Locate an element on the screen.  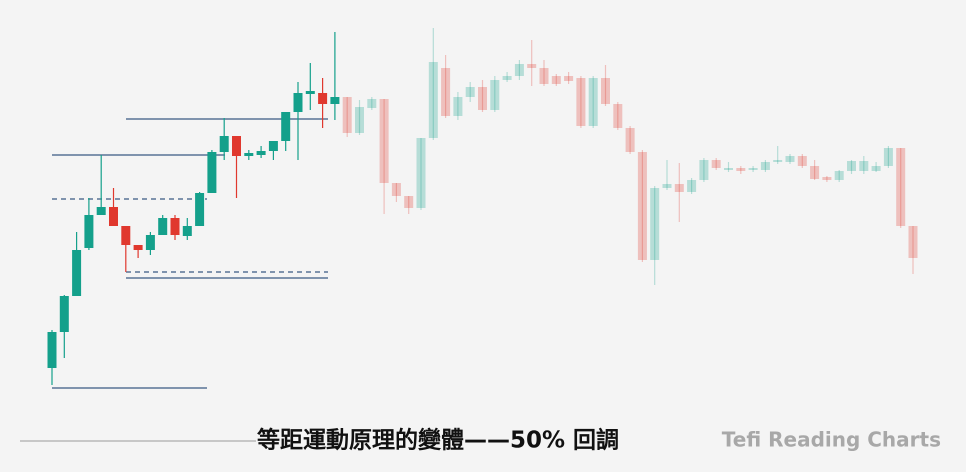
chart-title: 等距運動原理的變體——50% 回調 is located at coordinates (438, 440).